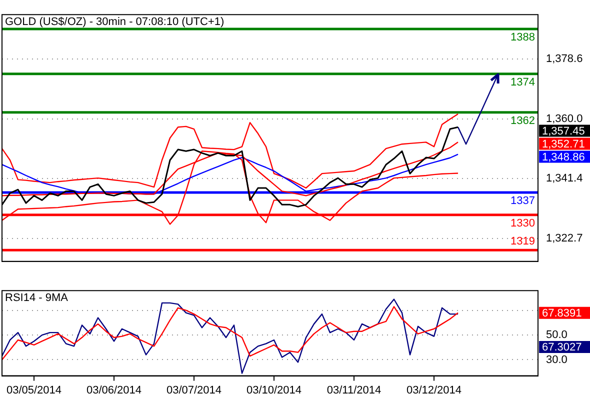  I want to click on ref-line-label: 1337, so click(522, 201).